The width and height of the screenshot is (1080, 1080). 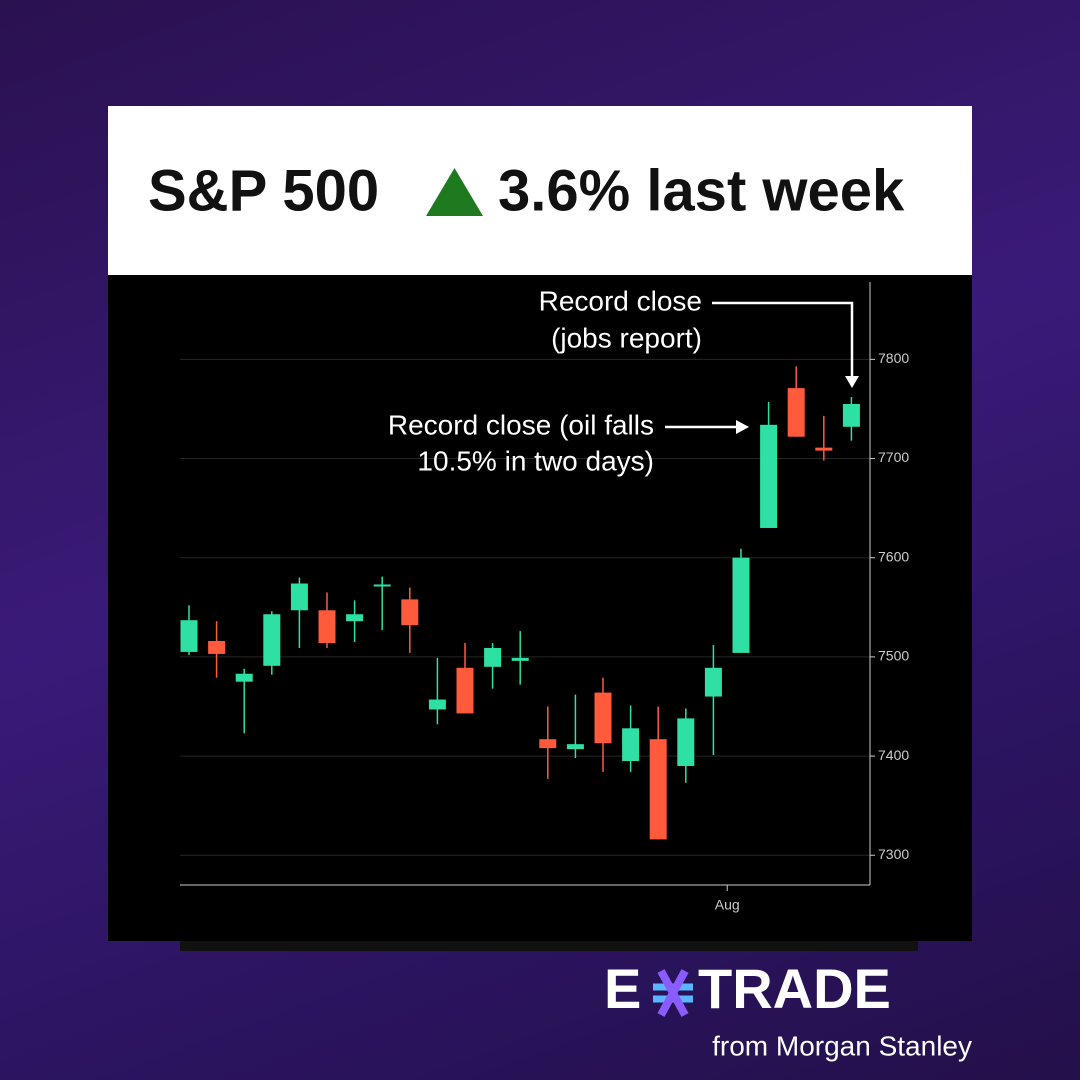 What do you see at coordinates (549, 946) in the screenshot?
I see `chart-strip` at bounding box center [549, 946].